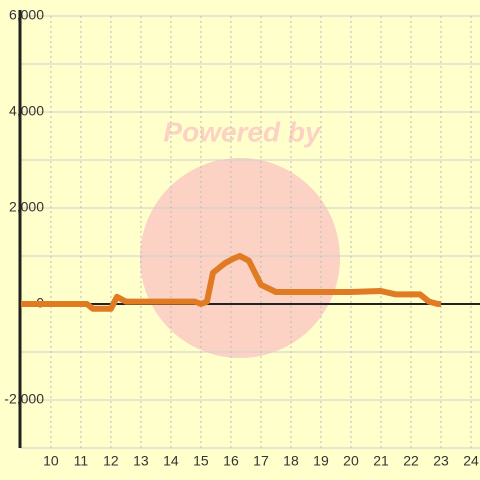  Describe the element at coordinates (51, 461) in the screenshot. I see `x-tick-label: 10` at that location.